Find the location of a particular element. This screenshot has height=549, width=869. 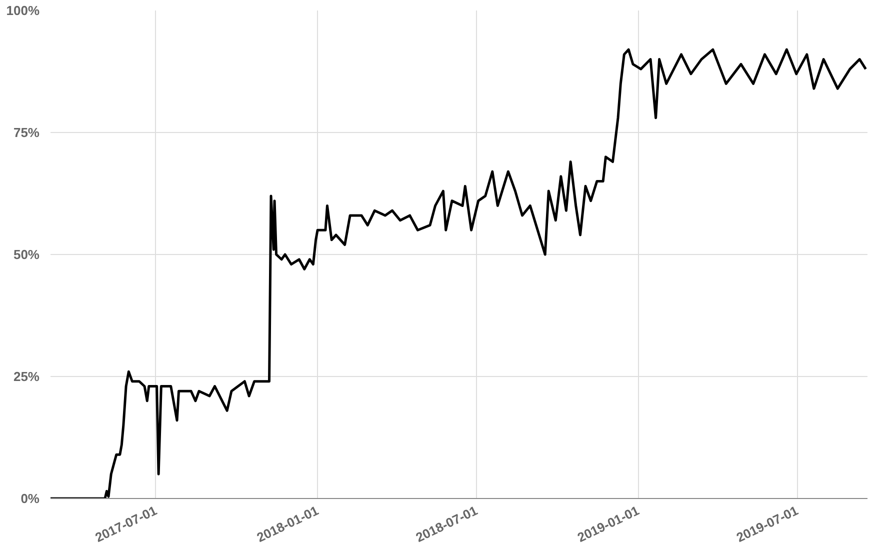

y-tick-label: 0% is located at coordinates (30, 498).